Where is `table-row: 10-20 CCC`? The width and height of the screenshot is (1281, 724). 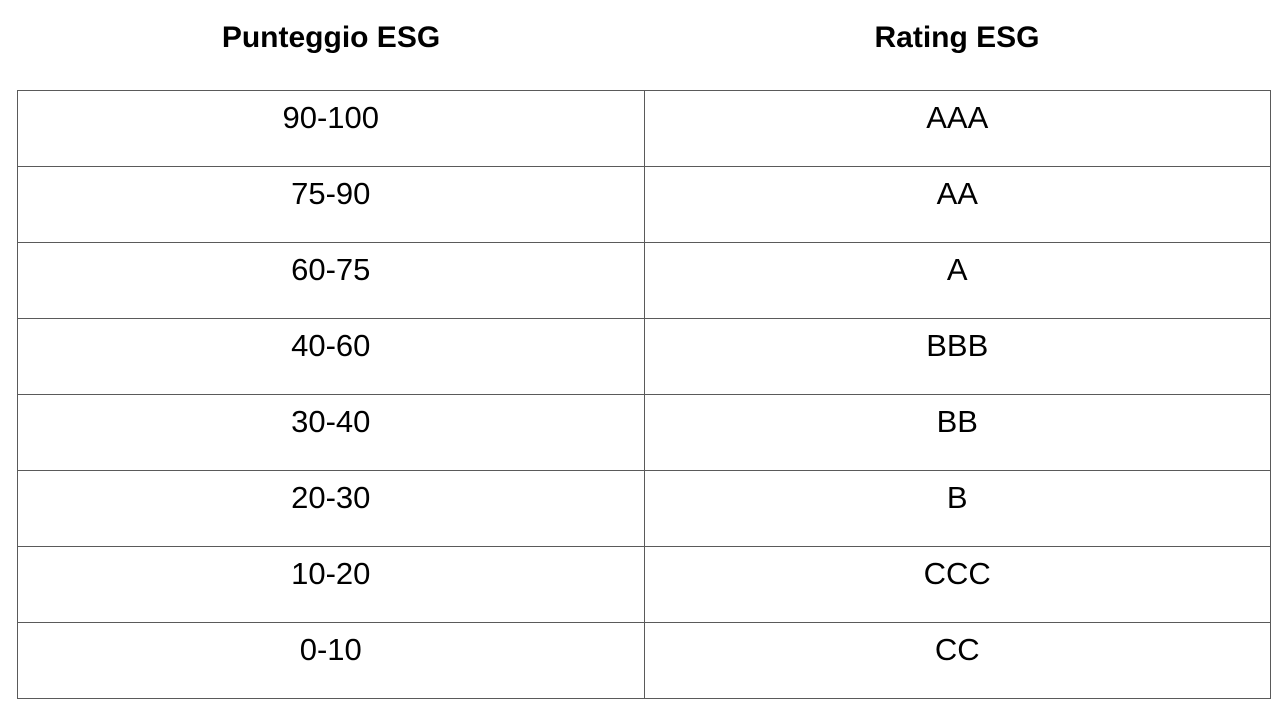 table-row: 10-20 CCC is located at coordinates (644, 584).